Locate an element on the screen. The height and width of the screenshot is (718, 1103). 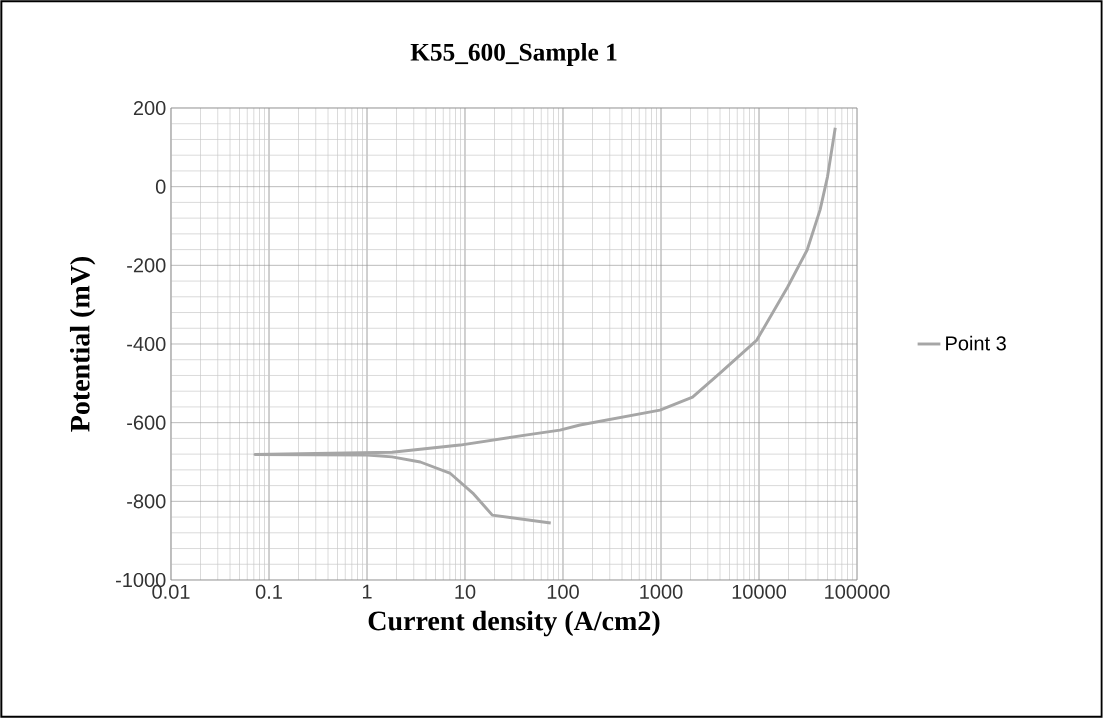
x-tick-label: 10000 is located at coordinates (759, 591).